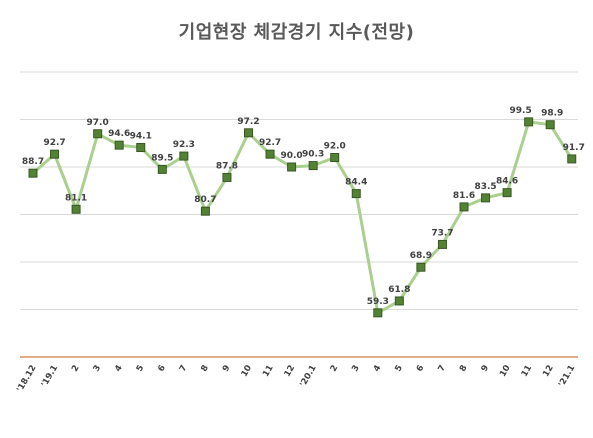  Describe the element at coordinates (296, 32) in the screenshot. I see `chart-title: 기업현장 체감경기 지수(전망)` at that location.